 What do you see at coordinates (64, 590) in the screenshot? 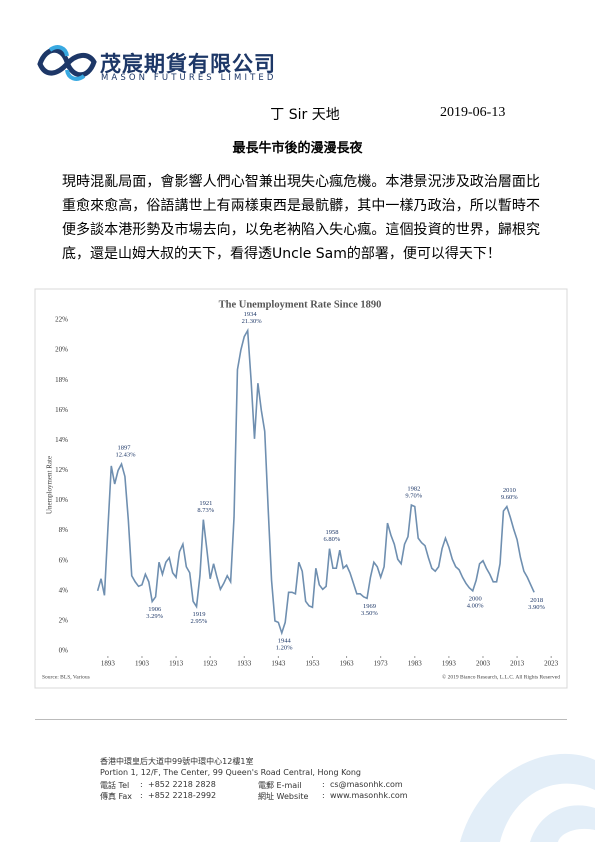
I see `y-tick-label: 4%` at bounding box center [64, 590].